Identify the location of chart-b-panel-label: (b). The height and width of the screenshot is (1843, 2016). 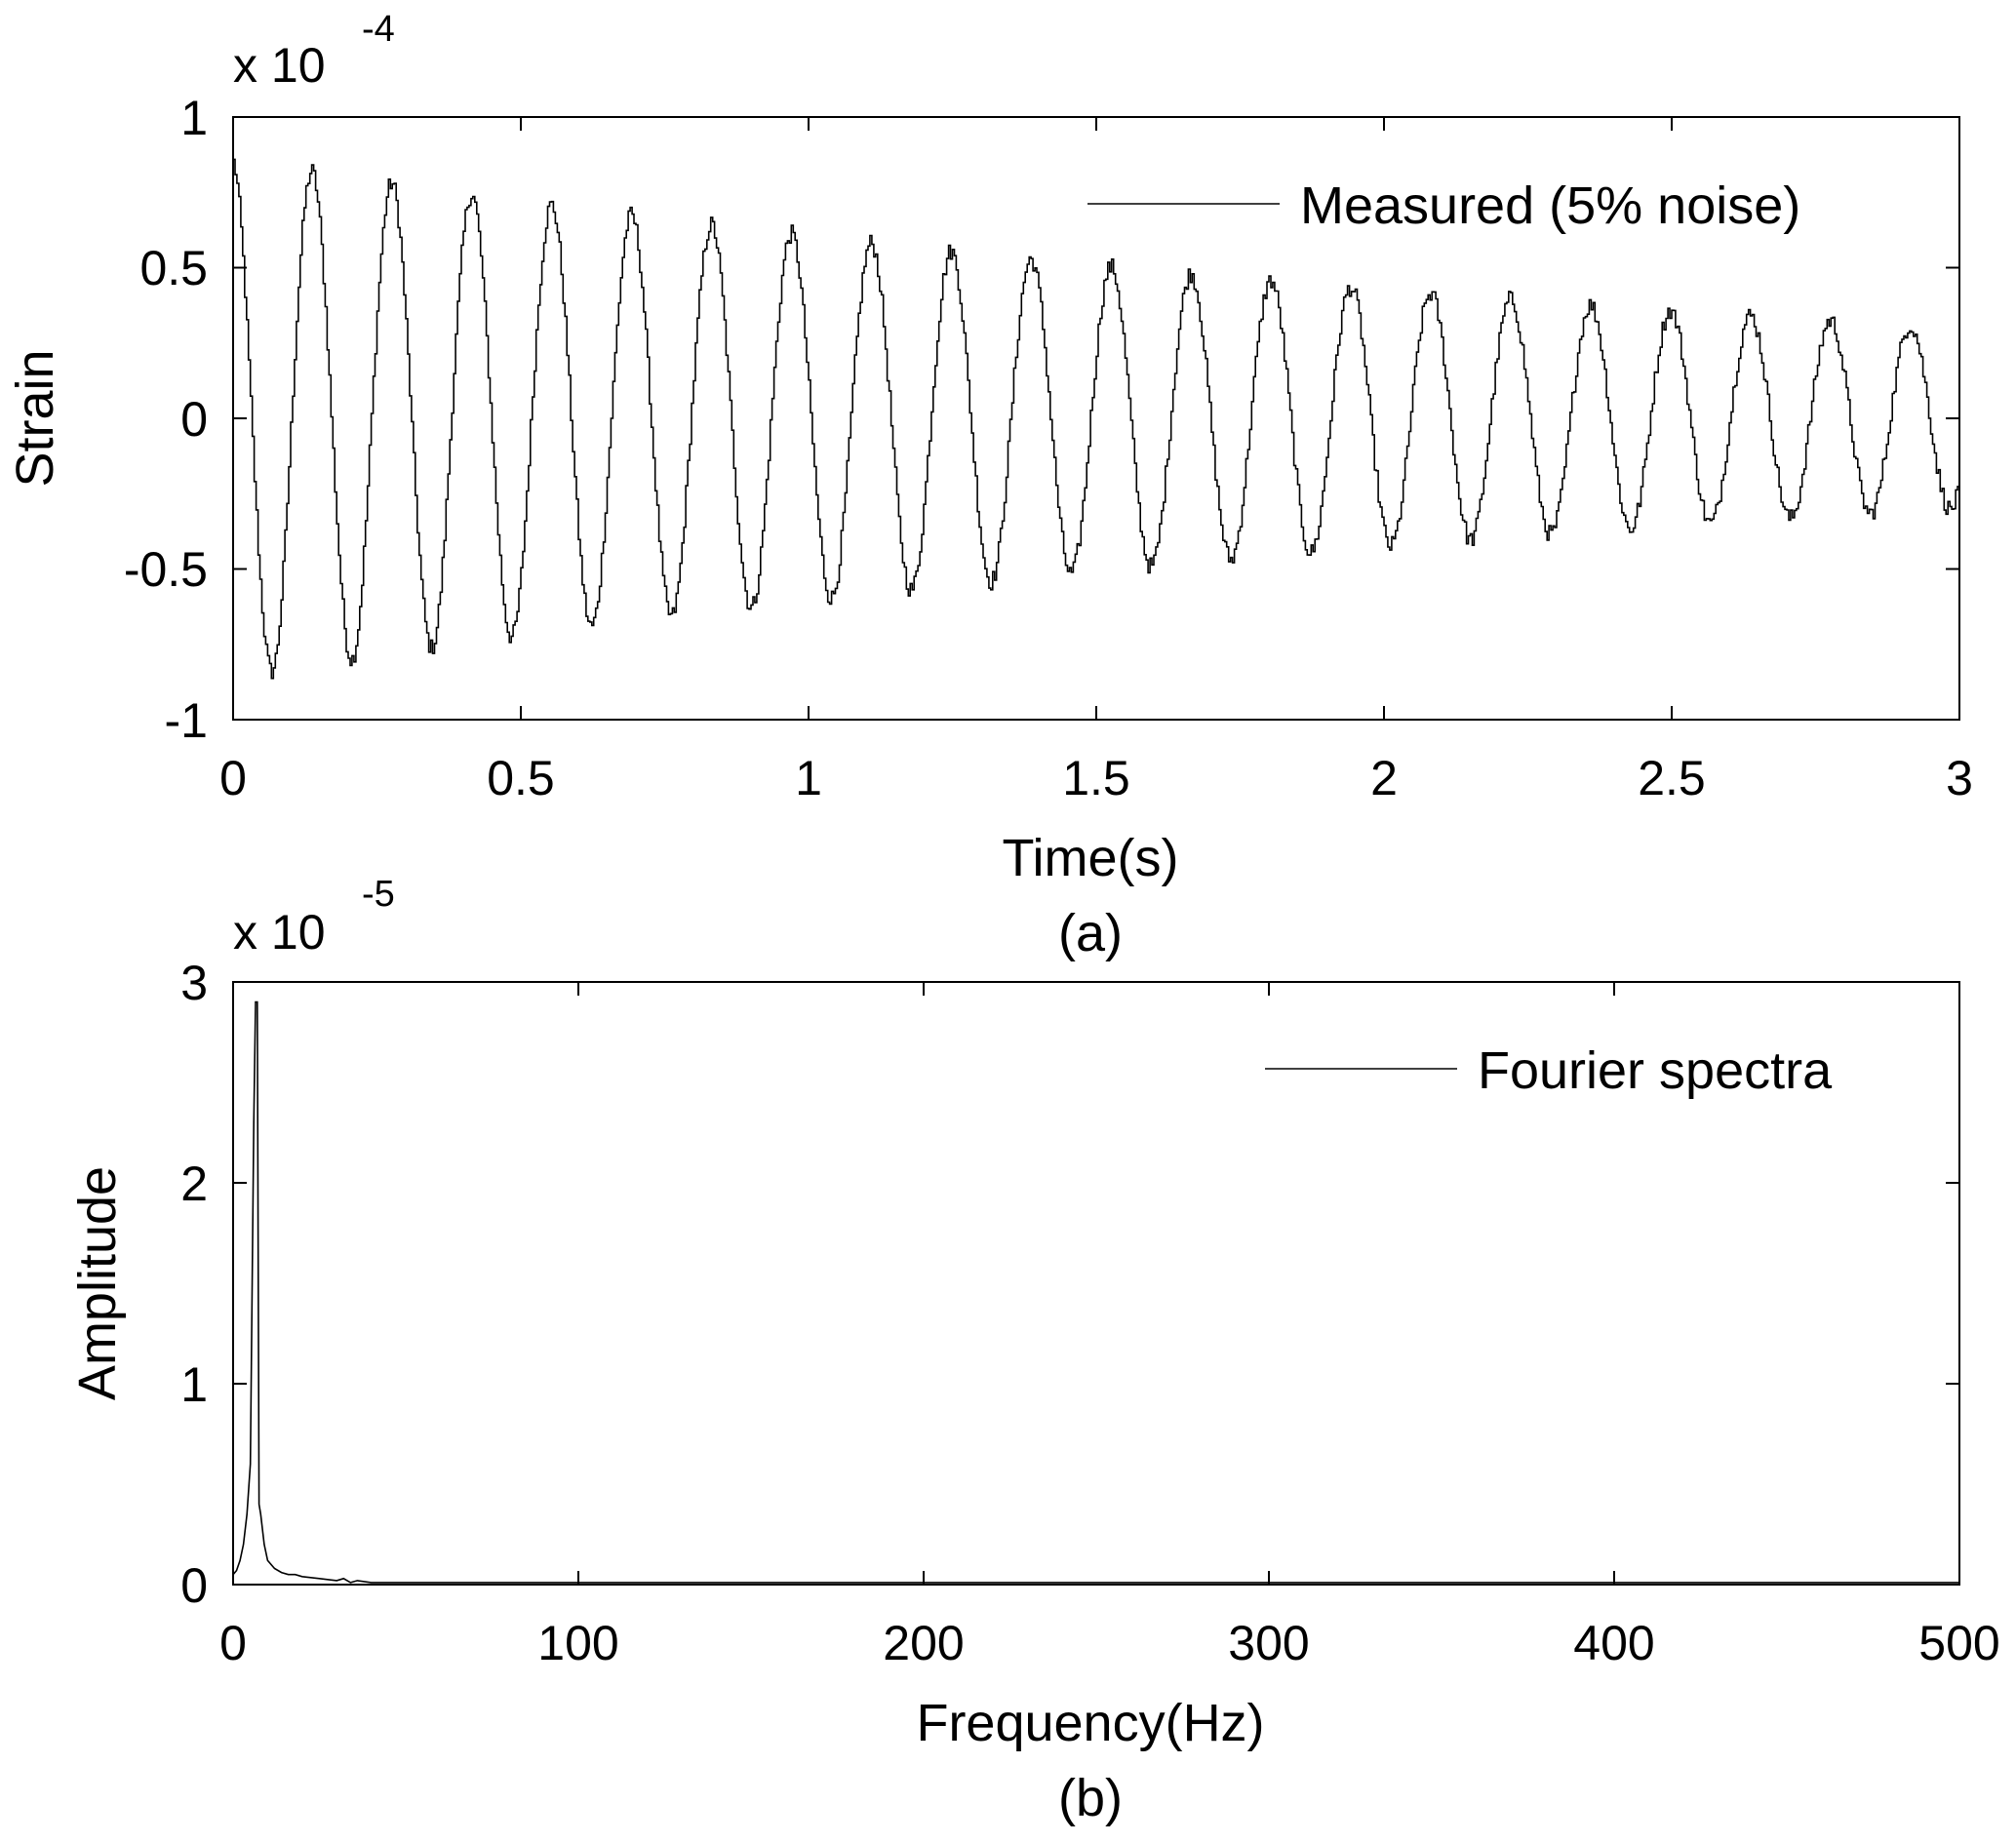
(1091, 1798).